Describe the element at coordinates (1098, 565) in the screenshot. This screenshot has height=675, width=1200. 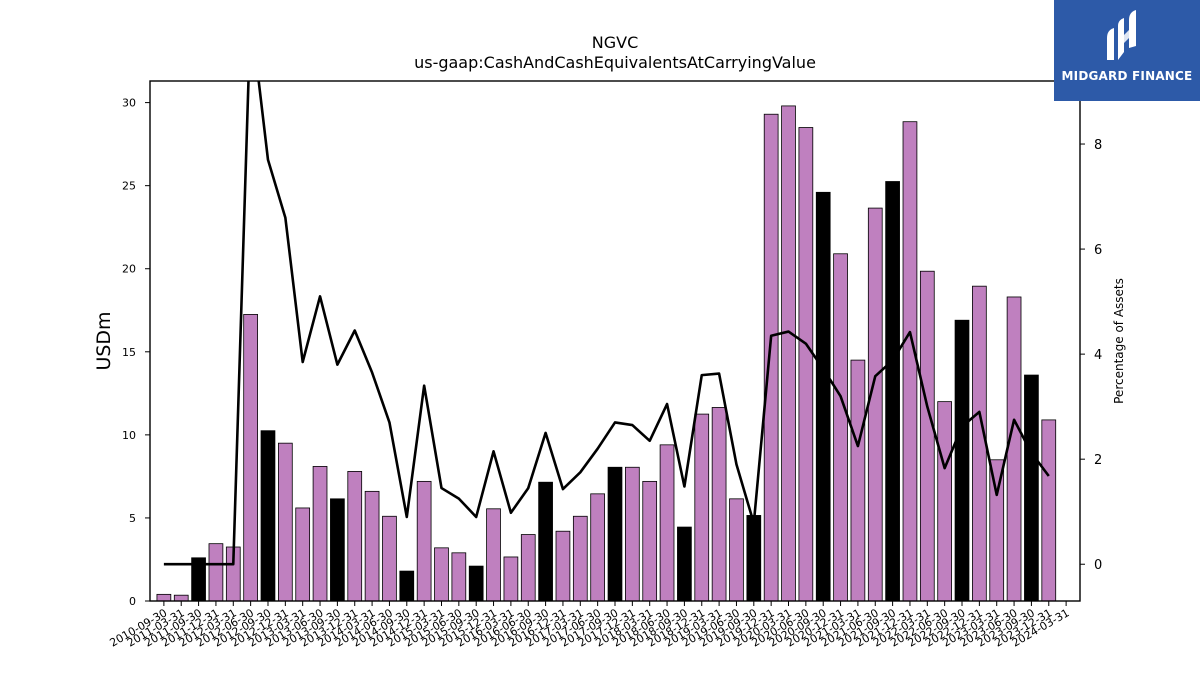
I see `y2-tick-label: 0` at that location.